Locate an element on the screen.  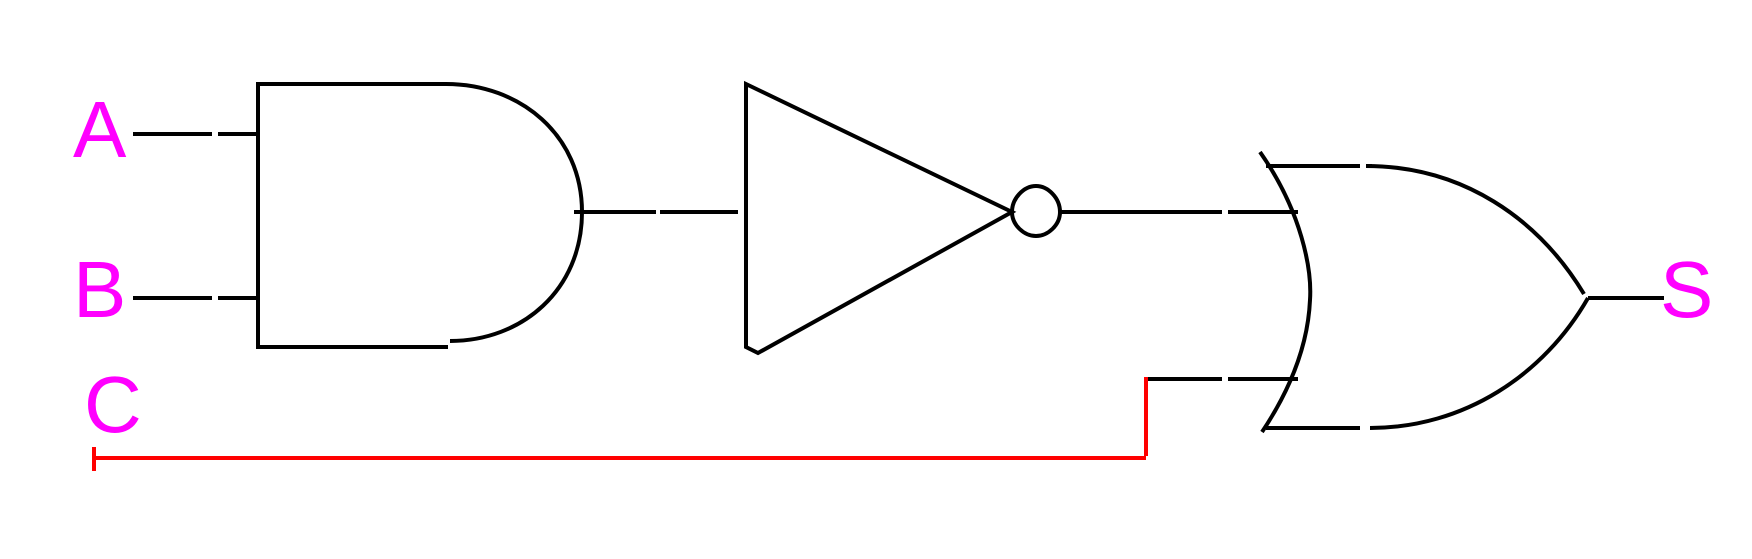
or-gate-bottom-curve is located at coordinates (1479, 363).